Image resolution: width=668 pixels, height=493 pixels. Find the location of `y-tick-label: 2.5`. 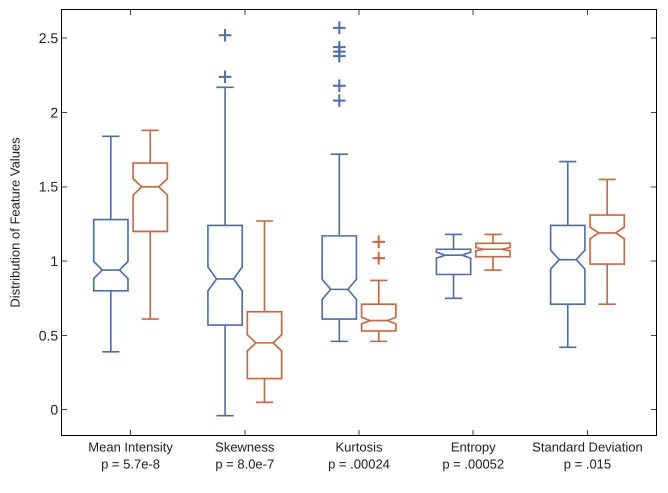

y-tick-label: 2.5 is located at coordinates (48, 38).